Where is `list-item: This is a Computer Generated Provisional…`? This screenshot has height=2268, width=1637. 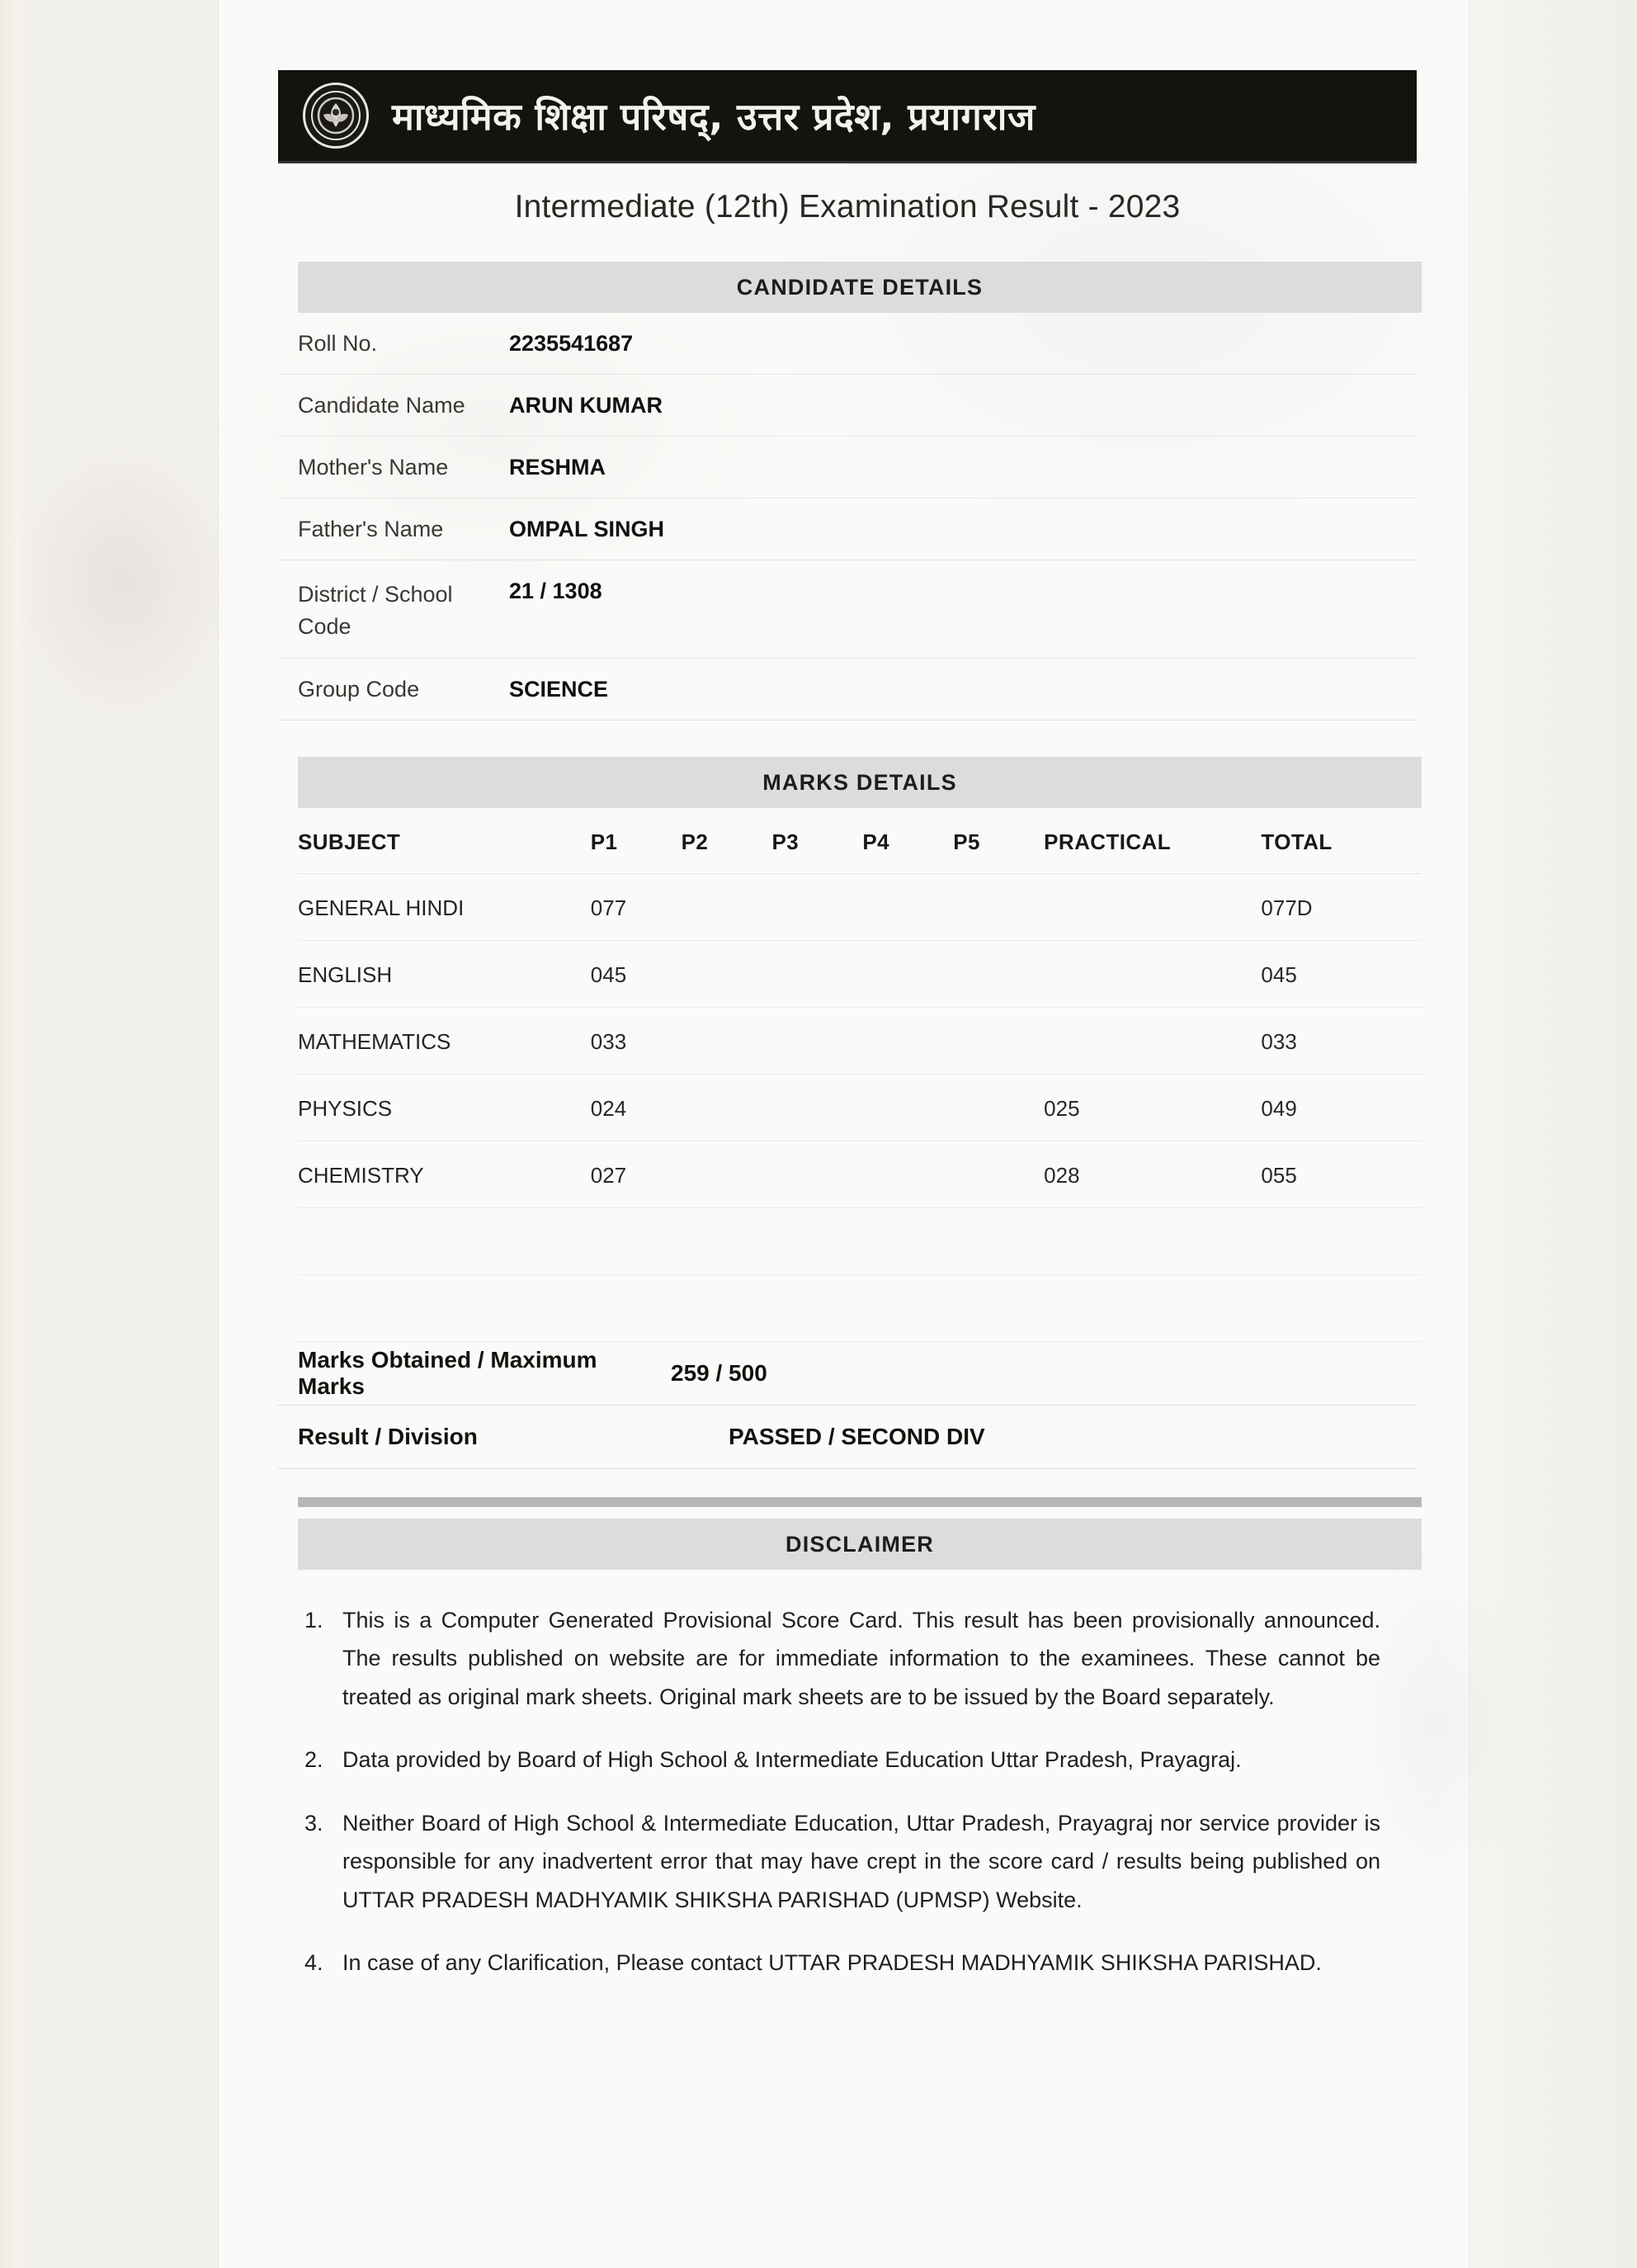 list-item: This is a Computer Generated Provisional… is located at coordinates (842, 1655).